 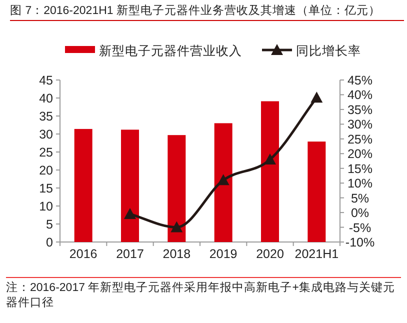 What do you see at coordinates (46, 135) in the screenshot?
I see `y-tick-label: 30` at bounding box center [46, 135].